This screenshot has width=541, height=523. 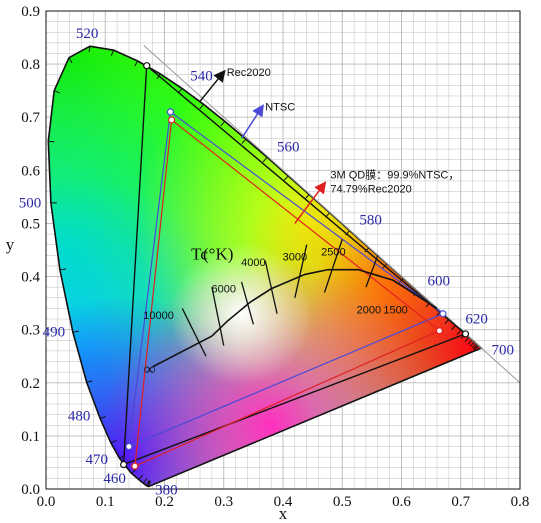 I want to click on tc-label: Tc, so click(x=199, y=253).